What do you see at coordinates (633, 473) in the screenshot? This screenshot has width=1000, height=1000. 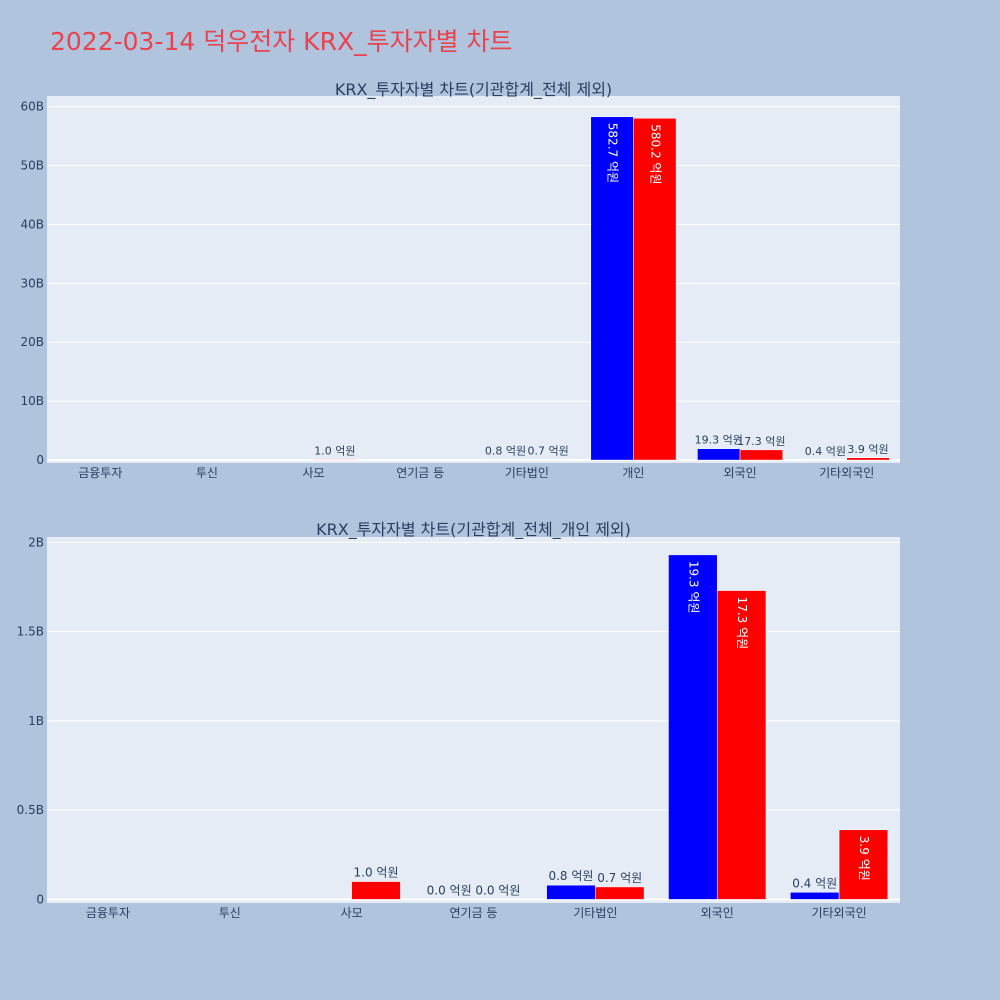 I see `x-tick-label: 개인` at bounding box center [633, 473].